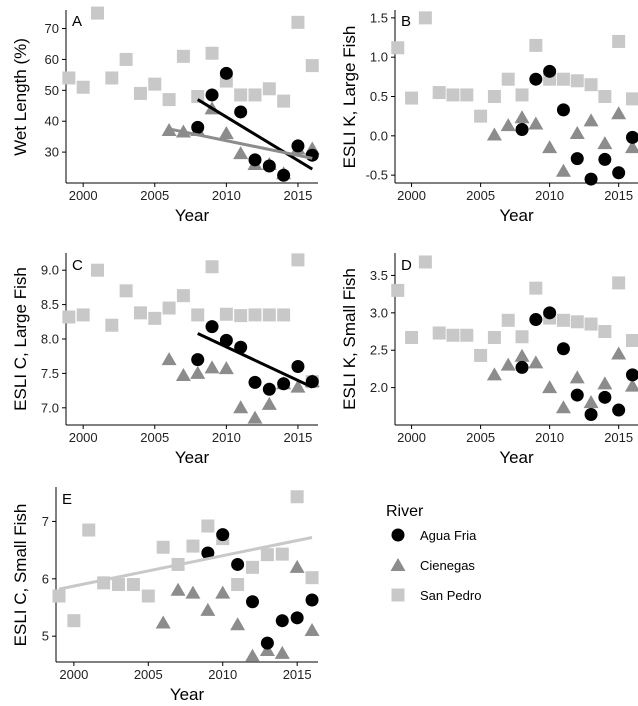 This screenshot has width=638, height=706. I want to click on legend-entry-agua-fria: Agua Fria, so click(434, 535).